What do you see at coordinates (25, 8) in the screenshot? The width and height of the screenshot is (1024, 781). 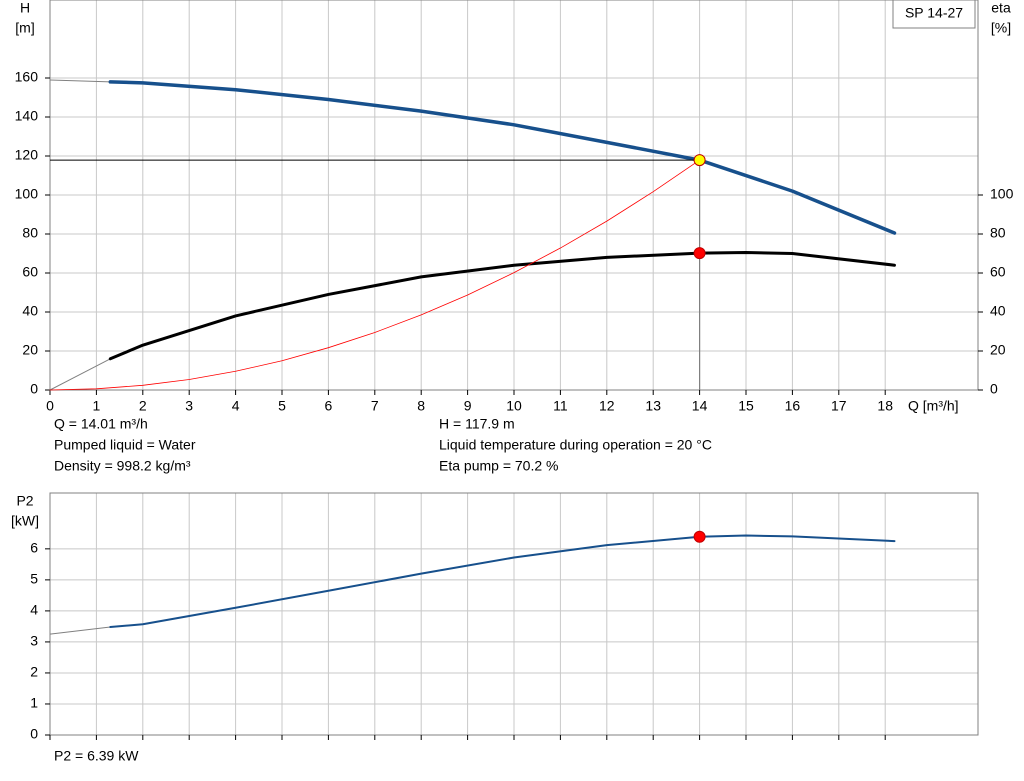 I see `y-axis-label: H` at bounding box center [25, 8].